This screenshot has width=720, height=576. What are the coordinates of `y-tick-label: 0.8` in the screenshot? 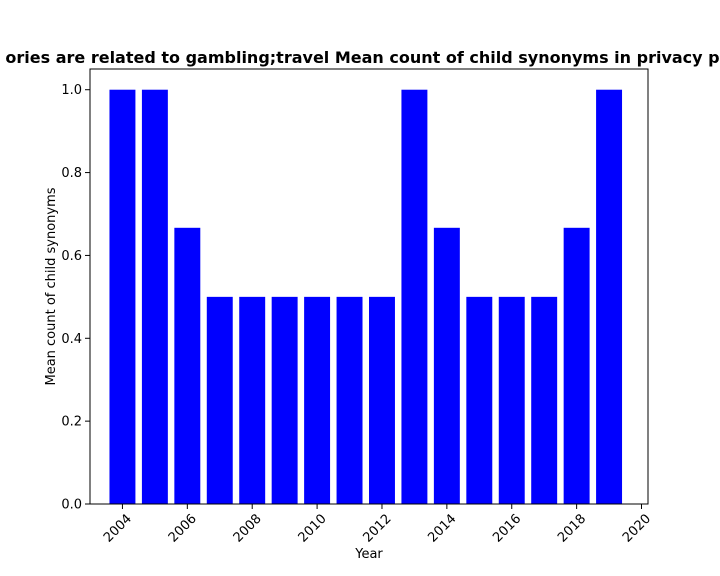 It's located at (71, 173).